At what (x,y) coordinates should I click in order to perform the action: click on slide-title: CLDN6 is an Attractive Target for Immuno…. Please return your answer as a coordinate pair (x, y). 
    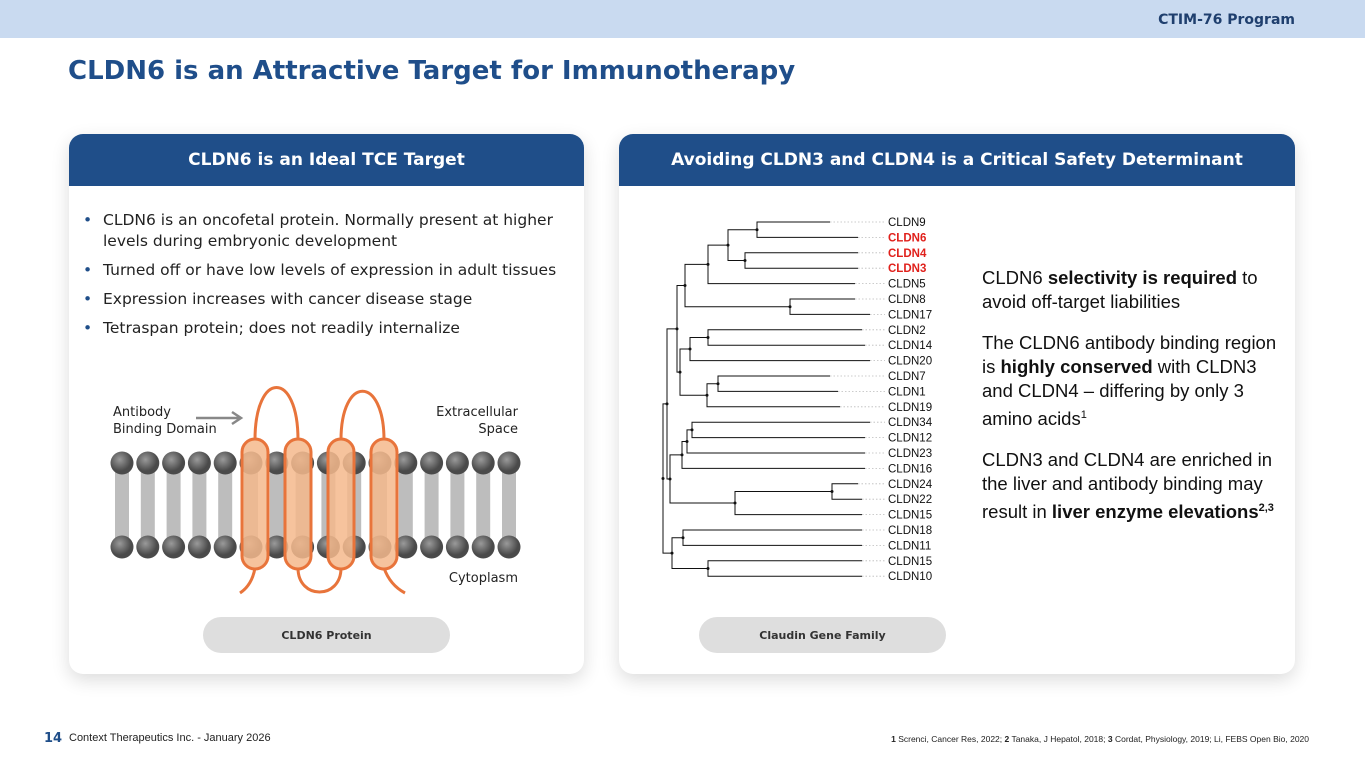
    Looking at the image, I should click on (432, 71).